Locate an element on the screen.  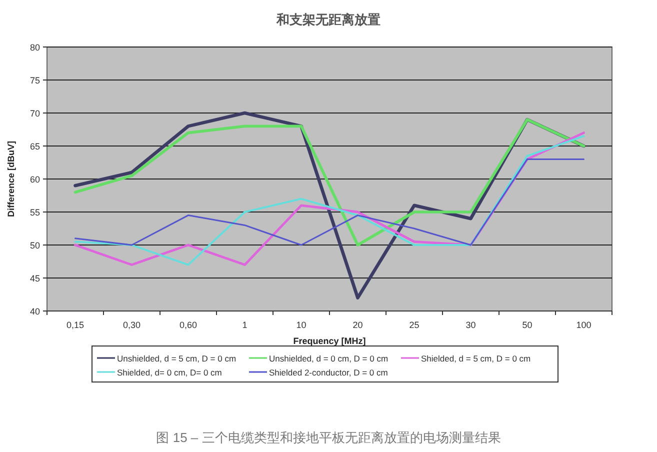
y-tick-label: 80 is located at coordinates (35, 47).